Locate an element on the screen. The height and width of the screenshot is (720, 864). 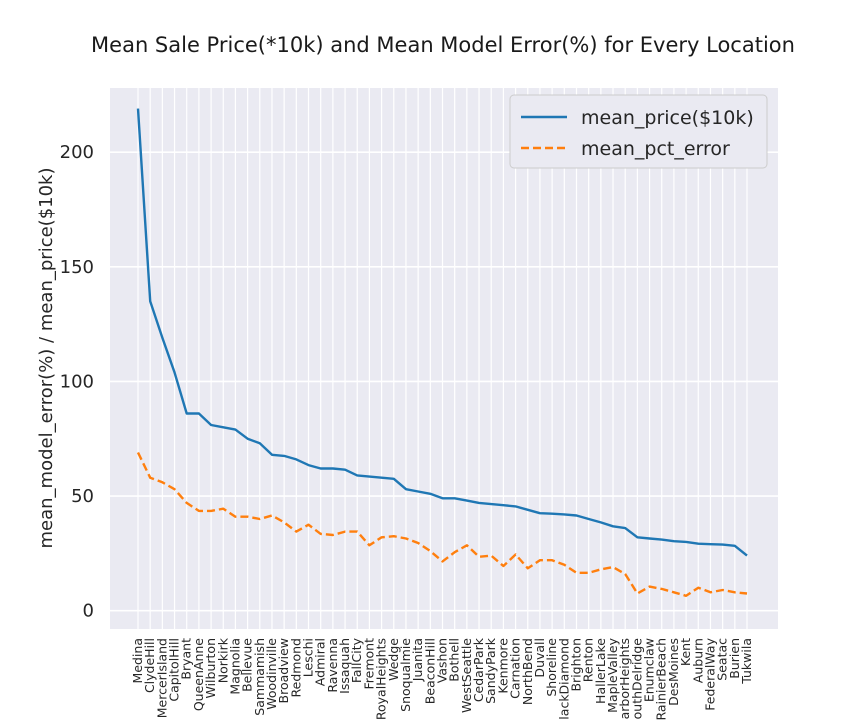
x-tick-label: MercerIsland is located at coordinates (161, 678).